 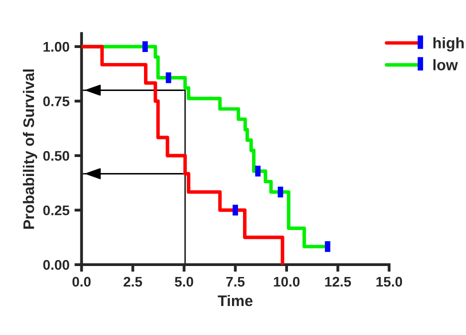 I want to click on y-tick-label: 0.25, so click(x=56, y=210).